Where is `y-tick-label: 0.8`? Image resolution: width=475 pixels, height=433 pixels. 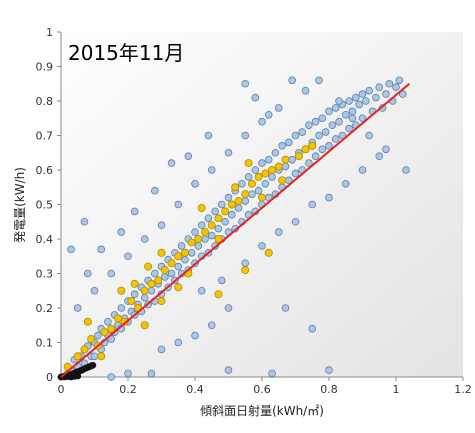
y-tick-label: 0.8 is located at coordinates (45, 101).